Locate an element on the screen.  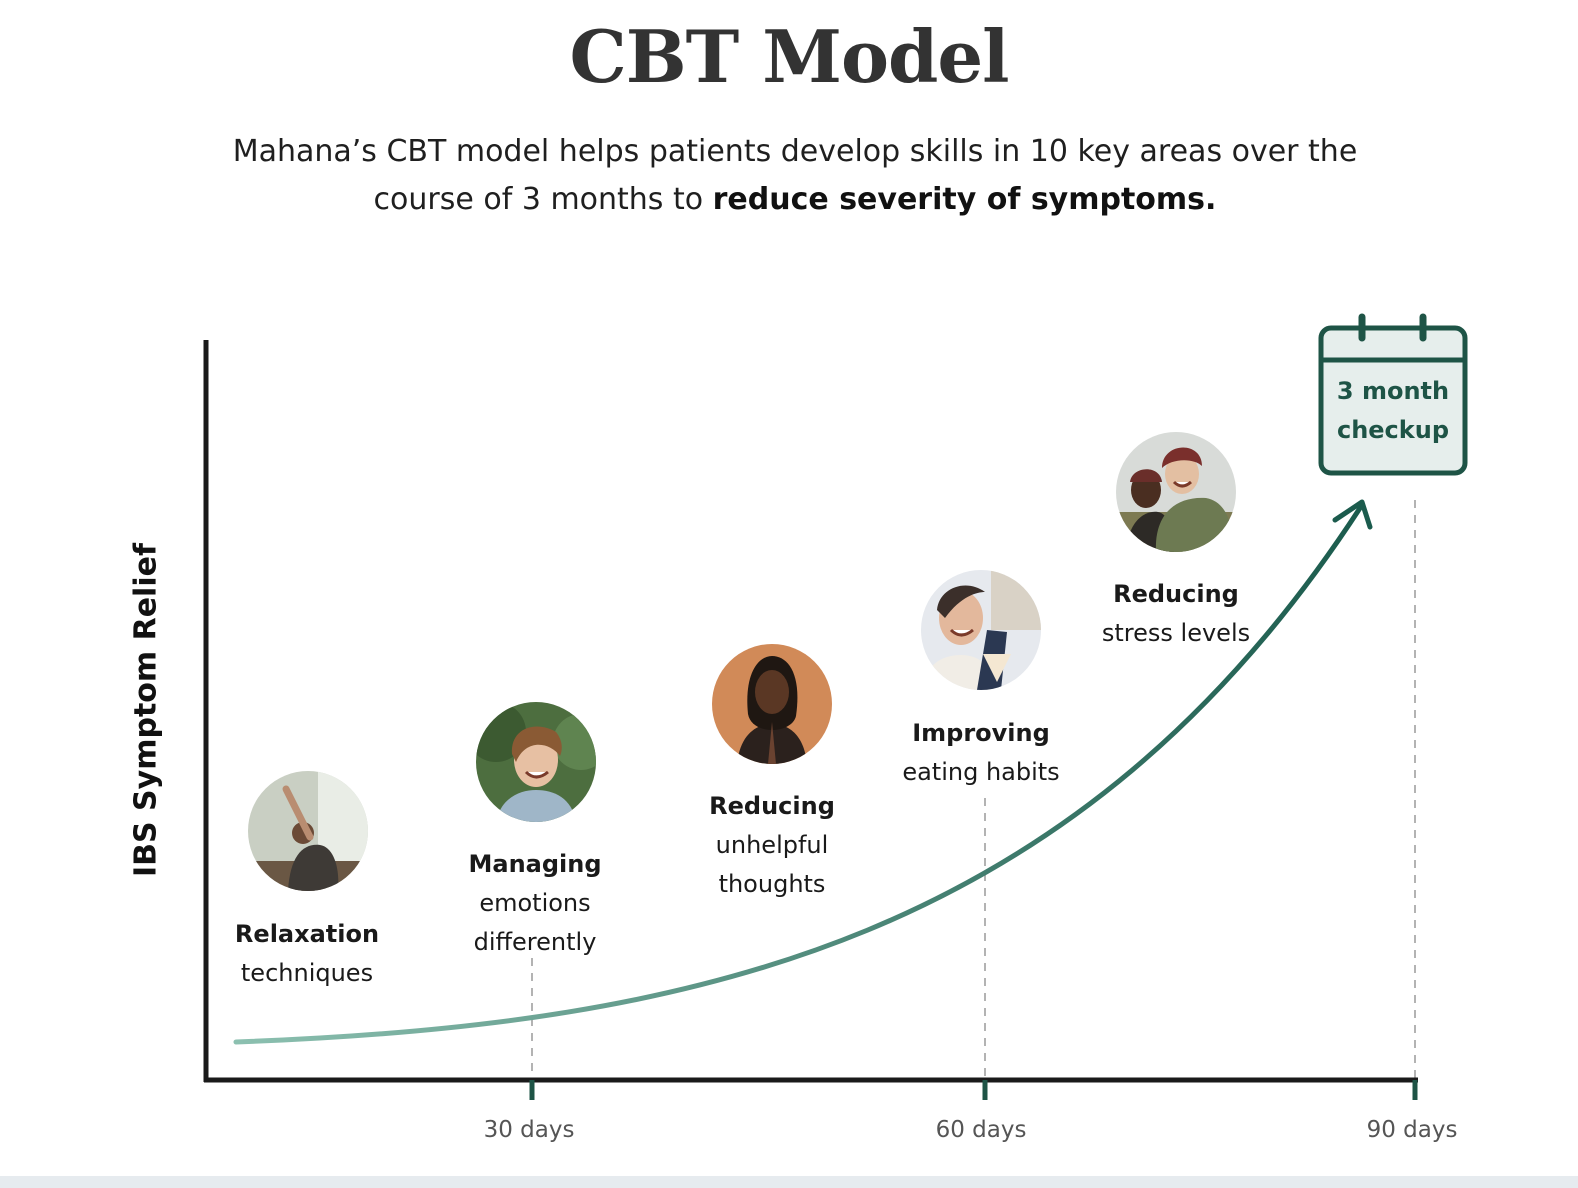
milestone-subtitle: stress levels is located at coordinates (1176, 633).